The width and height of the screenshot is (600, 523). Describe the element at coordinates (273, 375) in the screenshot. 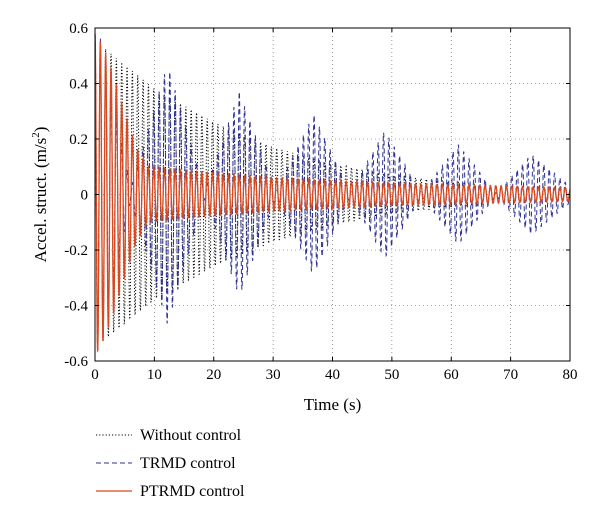

I see `x-tick-label: 30` at that location.